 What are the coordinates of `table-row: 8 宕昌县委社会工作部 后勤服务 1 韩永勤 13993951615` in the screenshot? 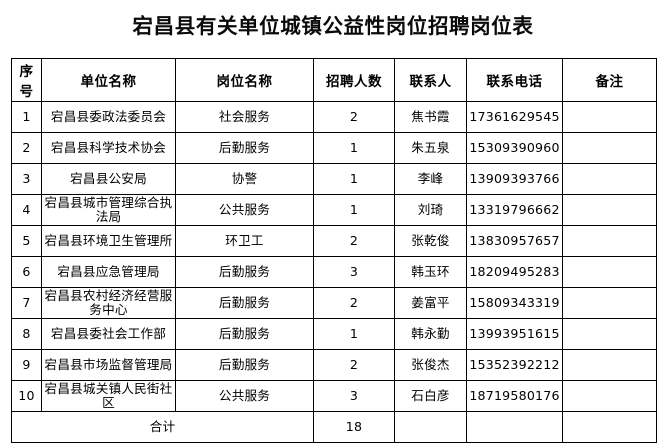 It's located at (334, 334).